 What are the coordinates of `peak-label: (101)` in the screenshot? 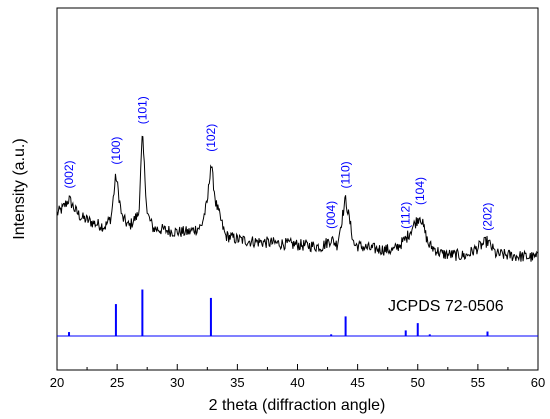 It's located at (142, 110).